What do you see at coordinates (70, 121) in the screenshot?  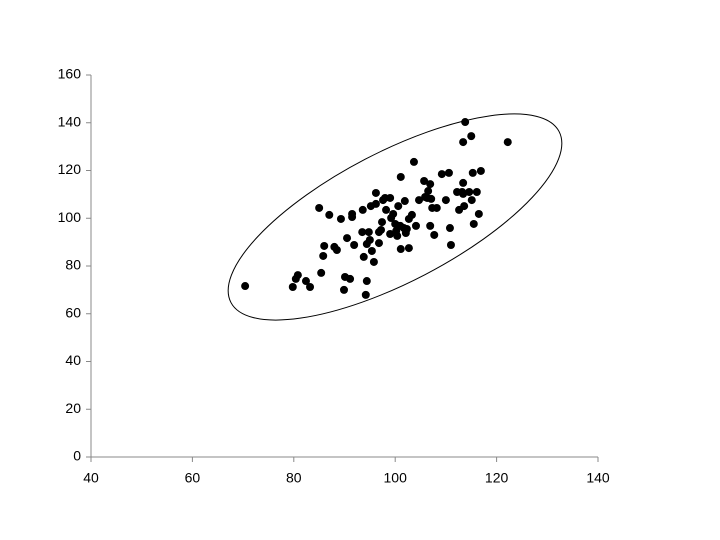 I see `y-tick-label: 140` at bounding box center [70, 121].